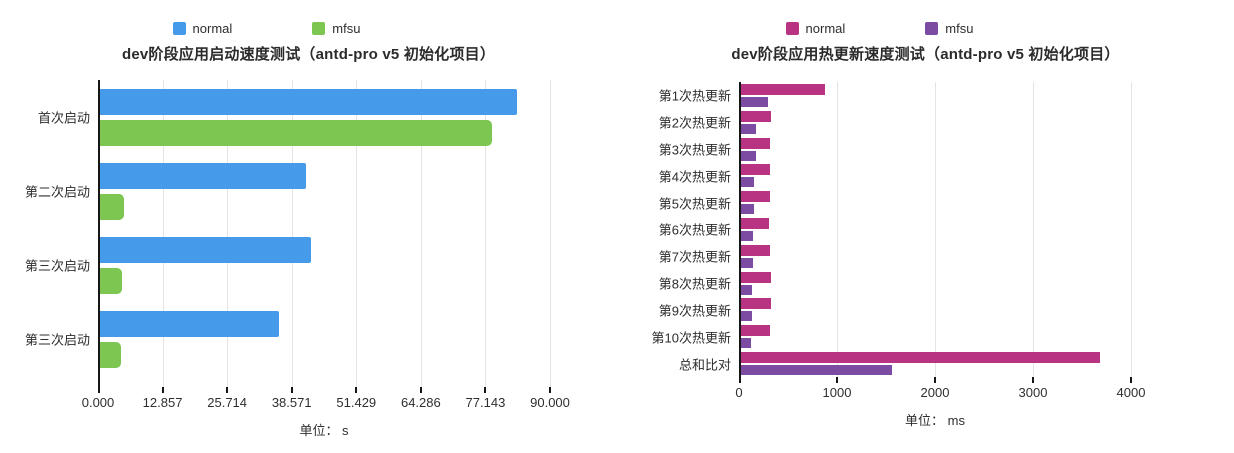 The width and height of the screenshot is (1234, 453). Describe the element at coordinates (694, 311) in the screenshot. I see `category-label: 第9次热更新` at that location.